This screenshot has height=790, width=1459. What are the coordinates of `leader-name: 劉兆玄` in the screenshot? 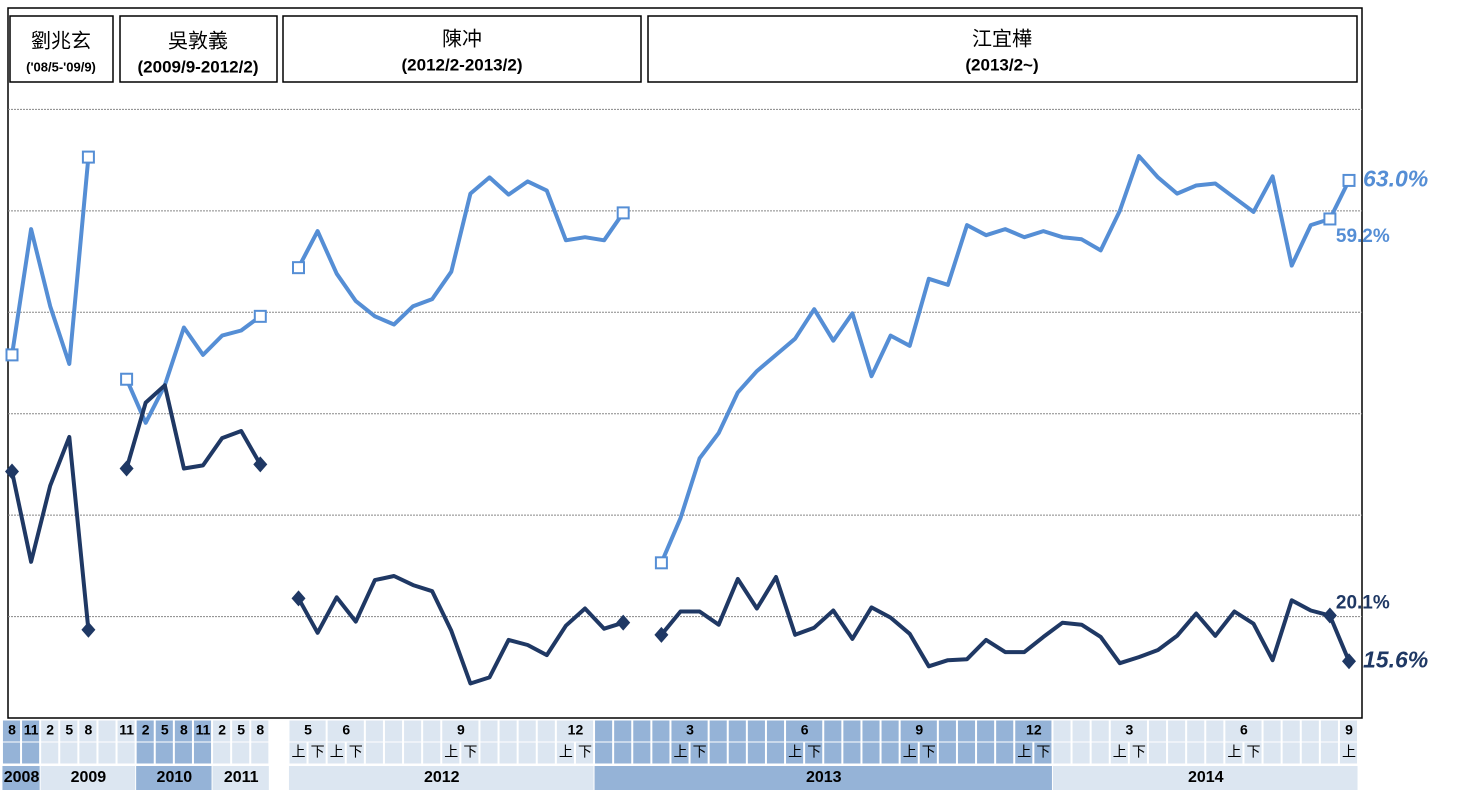 It's located at (61, 40).